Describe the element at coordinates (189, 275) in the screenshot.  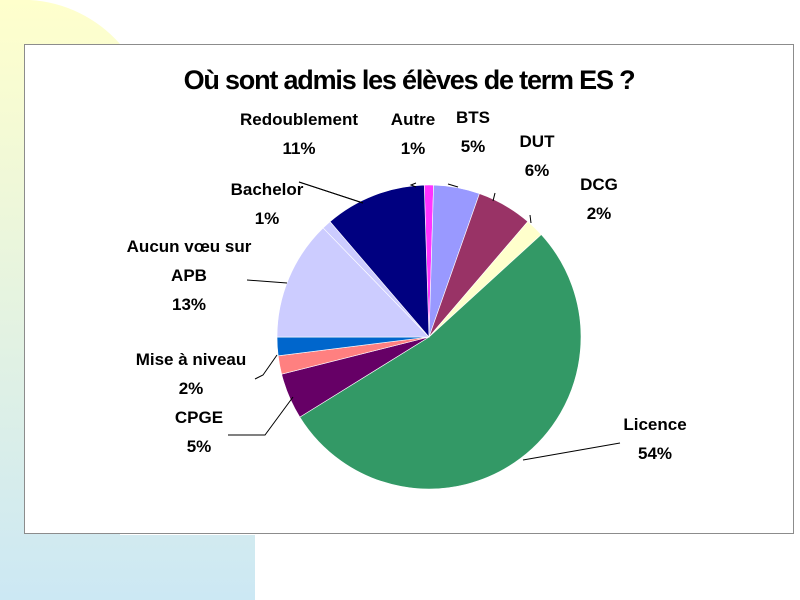
I see `slice-label: Aucun vœu sur APB 13%` at that location.